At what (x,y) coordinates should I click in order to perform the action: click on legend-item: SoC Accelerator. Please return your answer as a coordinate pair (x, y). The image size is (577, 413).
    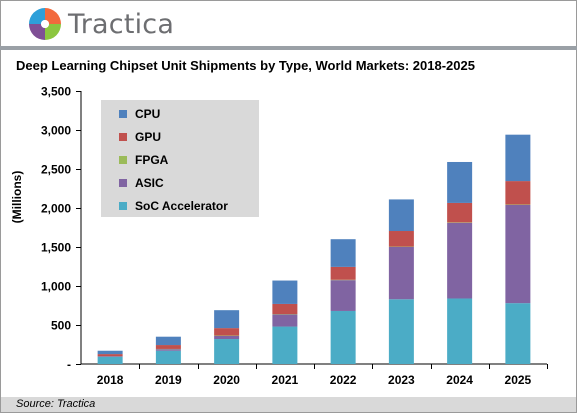
    Looking at the image, I should click on (173, 206).